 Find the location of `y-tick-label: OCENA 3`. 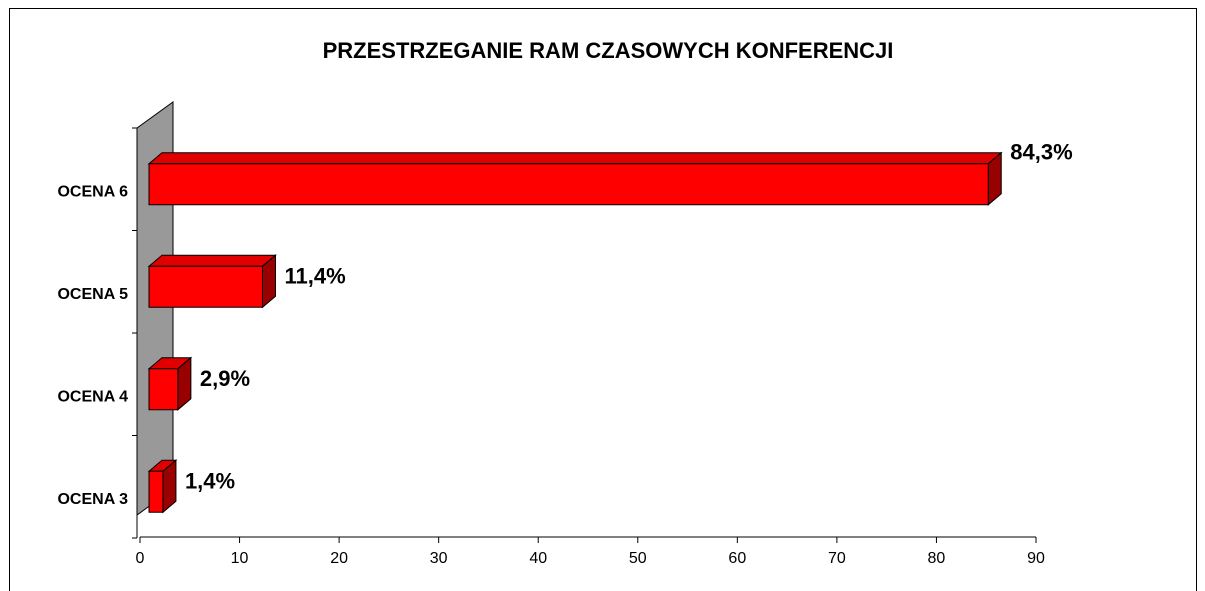

y-tick-label: OCENA 3 is located at coordinates (92, 499).